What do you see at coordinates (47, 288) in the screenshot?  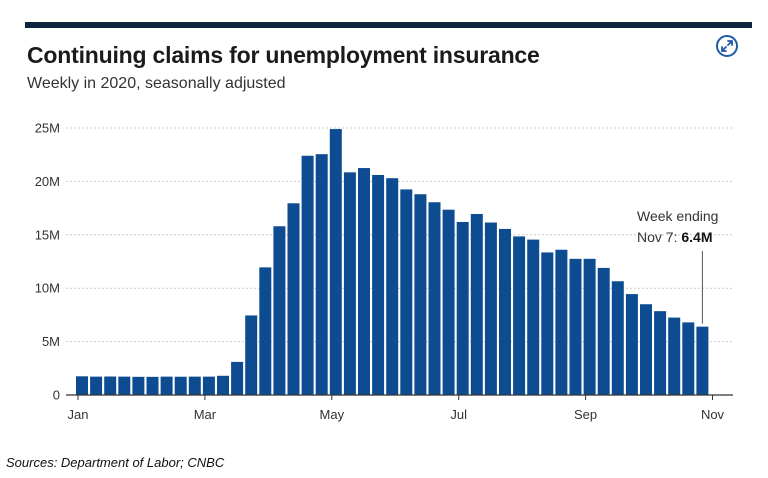 I see `y-tick-label: 10M` at bounding box center [47, 288].